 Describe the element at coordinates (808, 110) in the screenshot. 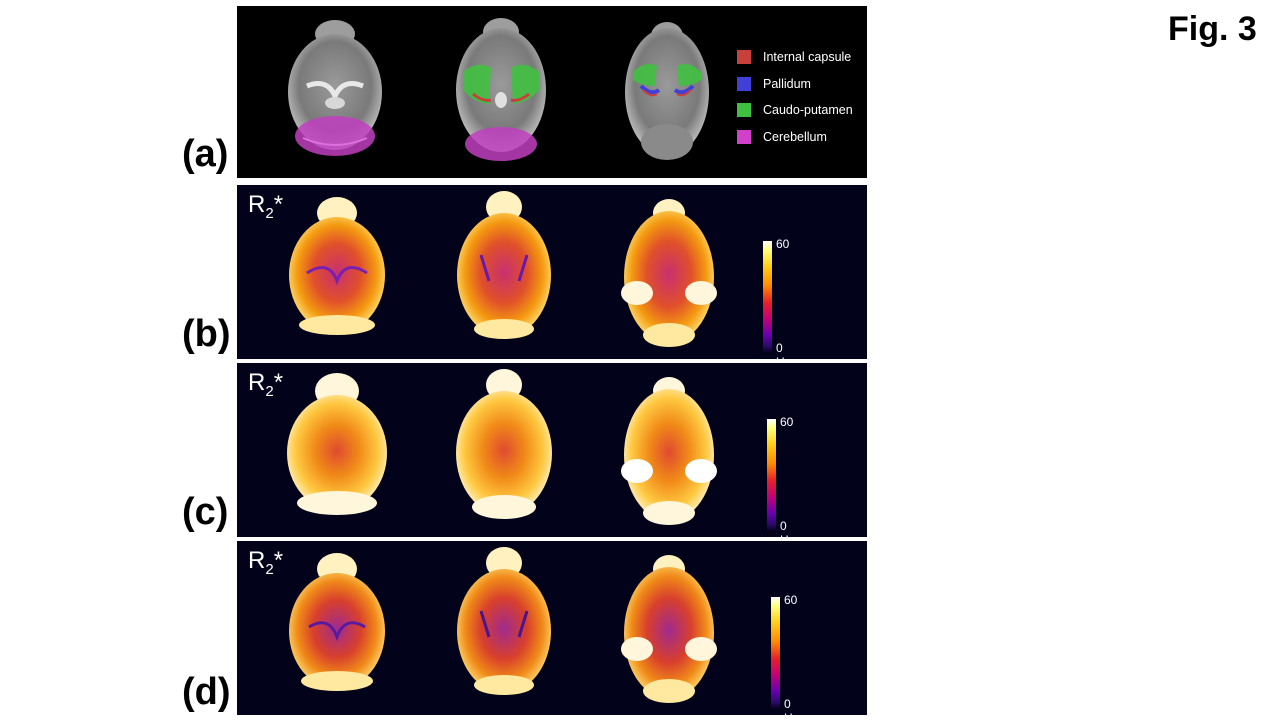

I see `legend-label: Caudo-putamen` at that location.